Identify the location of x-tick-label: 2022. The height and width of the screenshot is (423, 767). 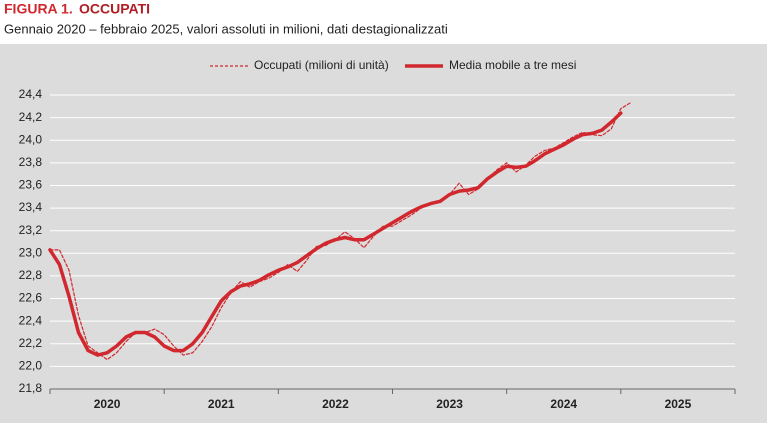
(335, 404).